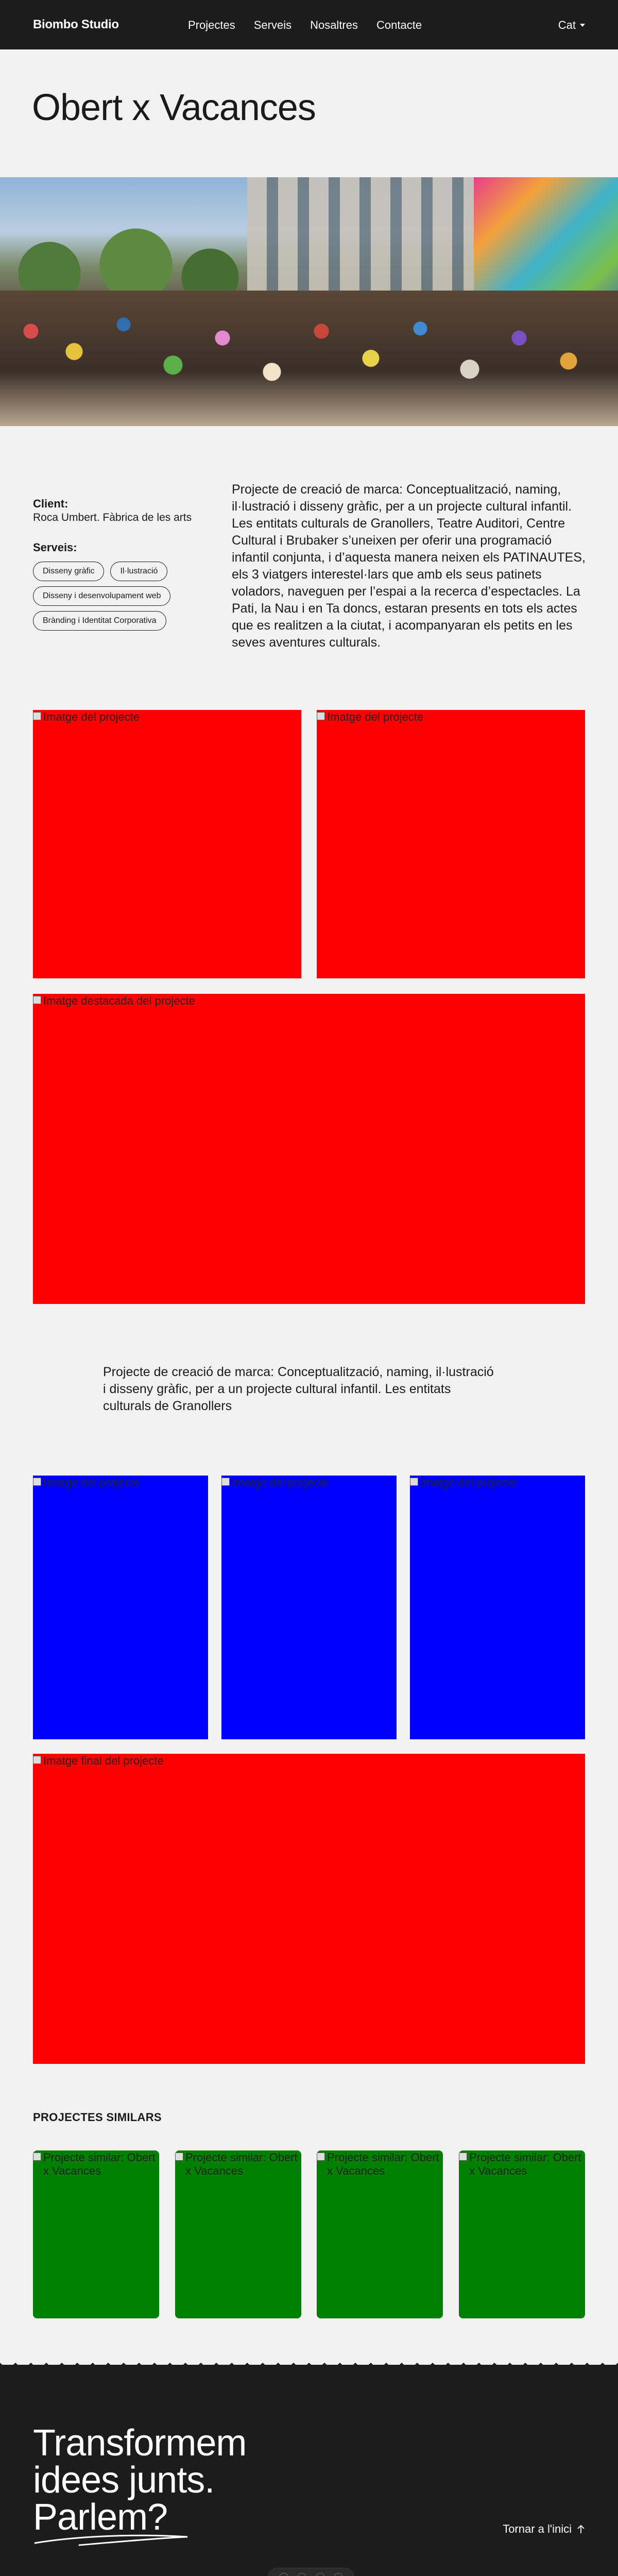 The width and height of the screenshot is (618, 2576). Describe the element at coordinates (174, 108) in the screenshot. I see `page-title: Obert x Vacances` at that location.